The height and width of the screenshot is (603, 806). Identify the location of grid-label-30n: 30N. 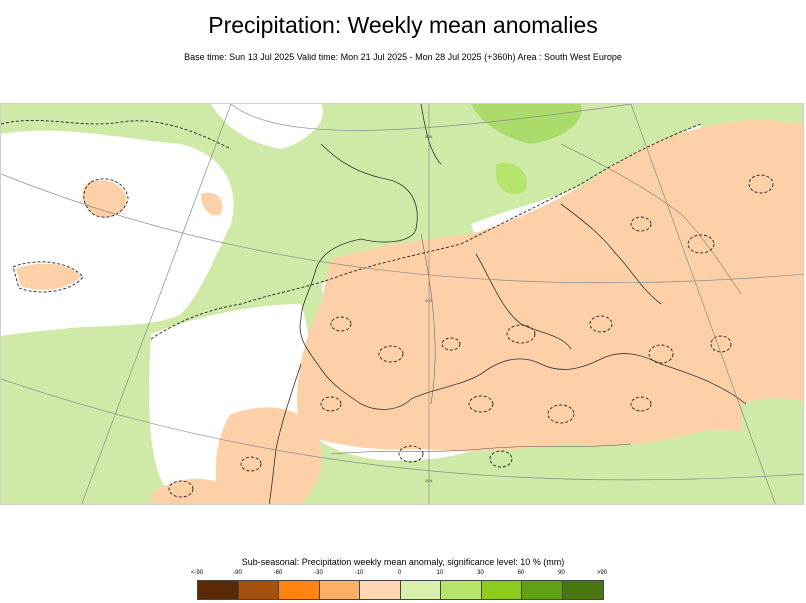
(428, 480).